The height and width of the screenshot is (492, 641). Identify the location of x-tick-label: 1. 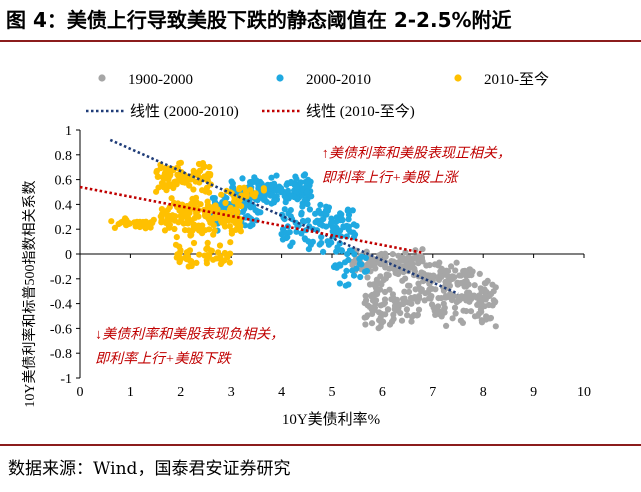
(130, 392).